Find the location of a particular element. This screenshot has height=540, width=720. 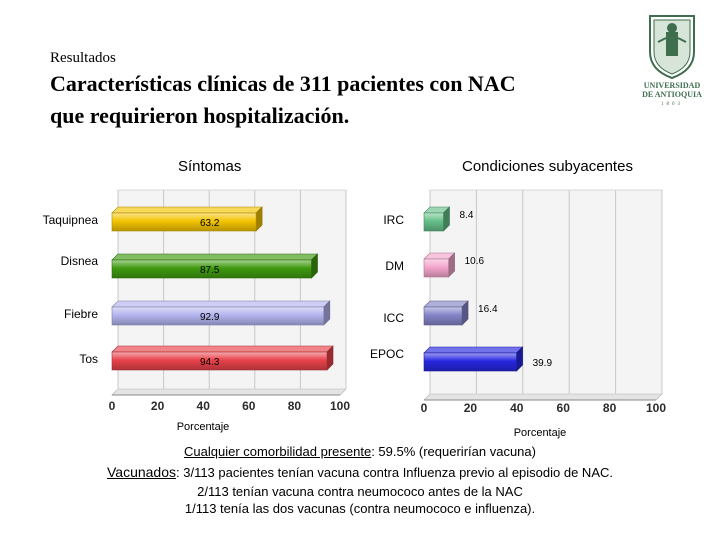

bar-icc is located at coordinates (443, 316).